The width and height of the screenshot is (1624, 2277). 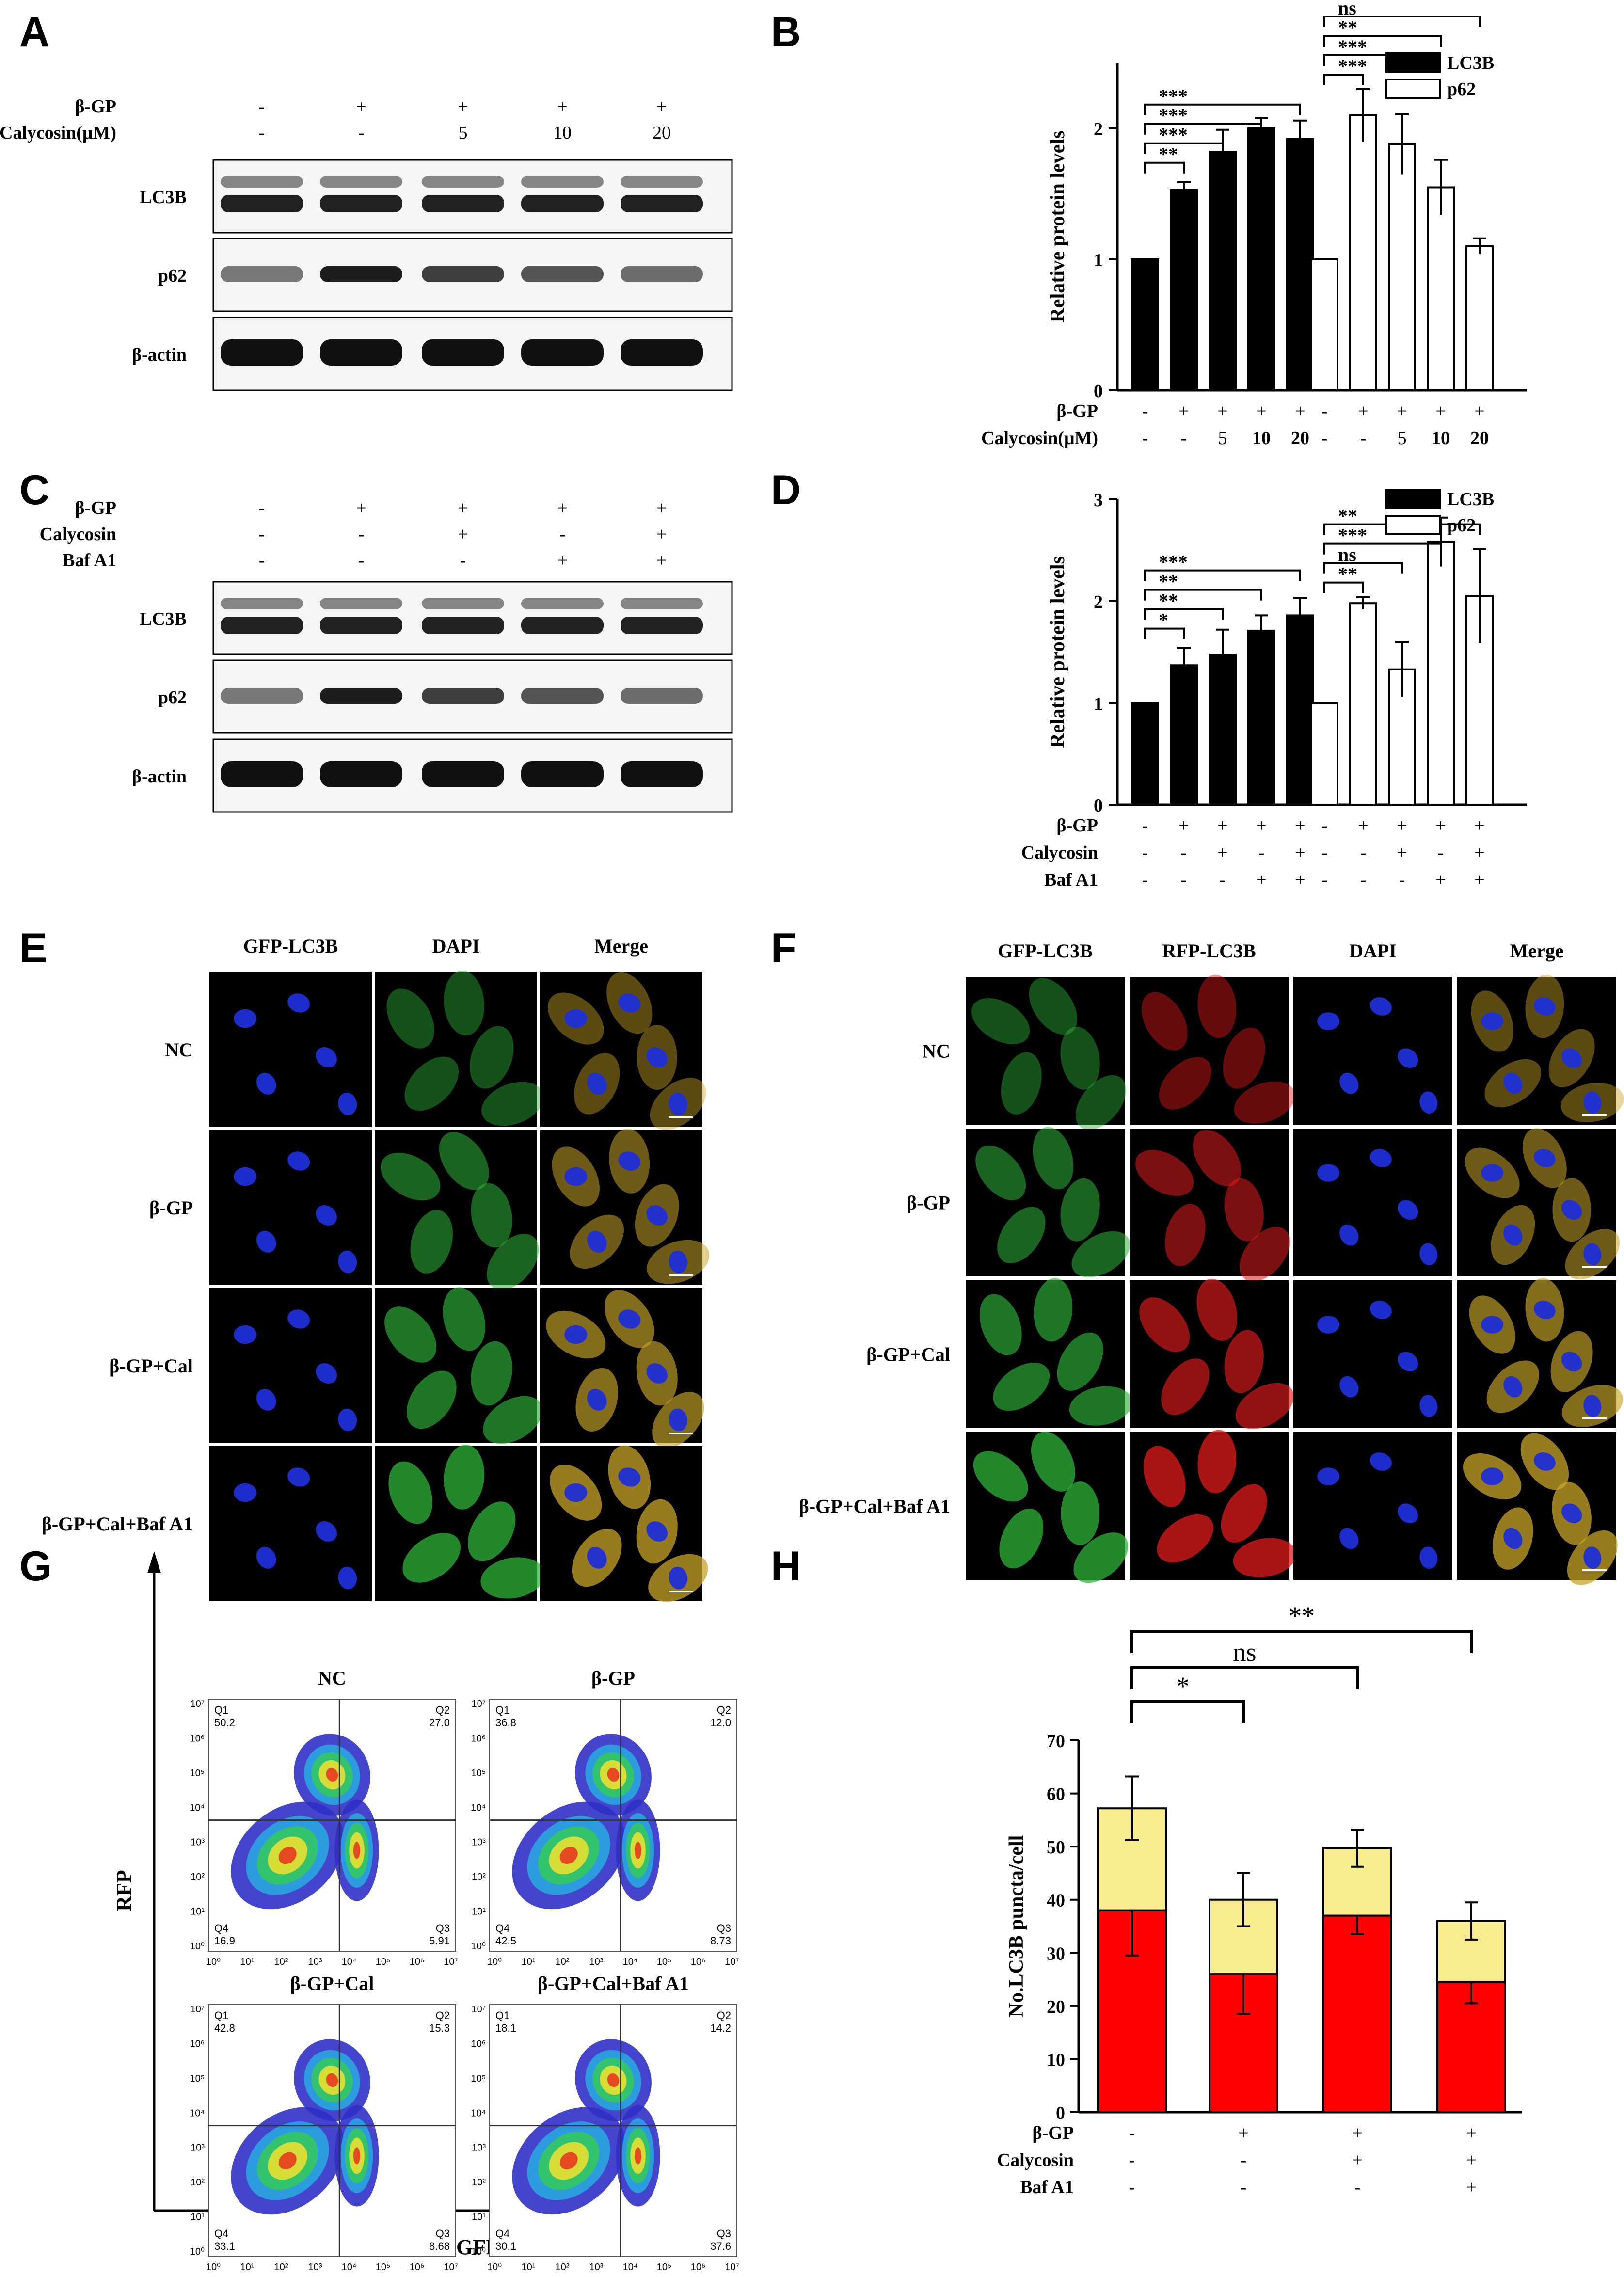 I want to click on quadrant-value: 33.1, so click(x=224, y=2246).